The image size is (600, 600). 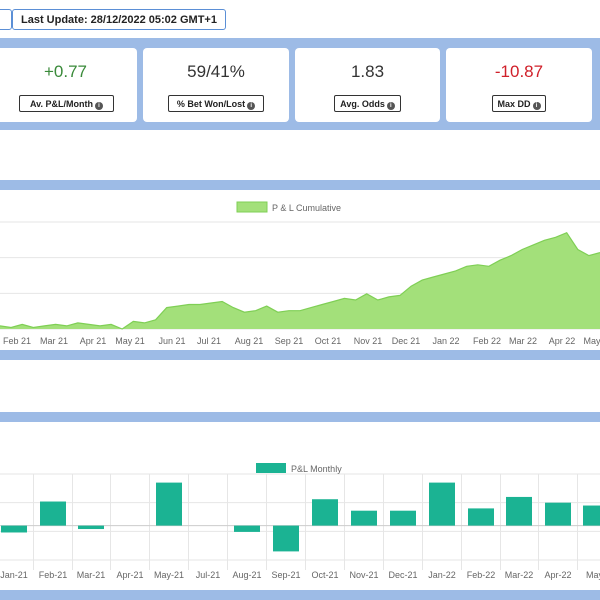 I want to click on kpi-value-pl: +0.77, so click(x=65, y=71).